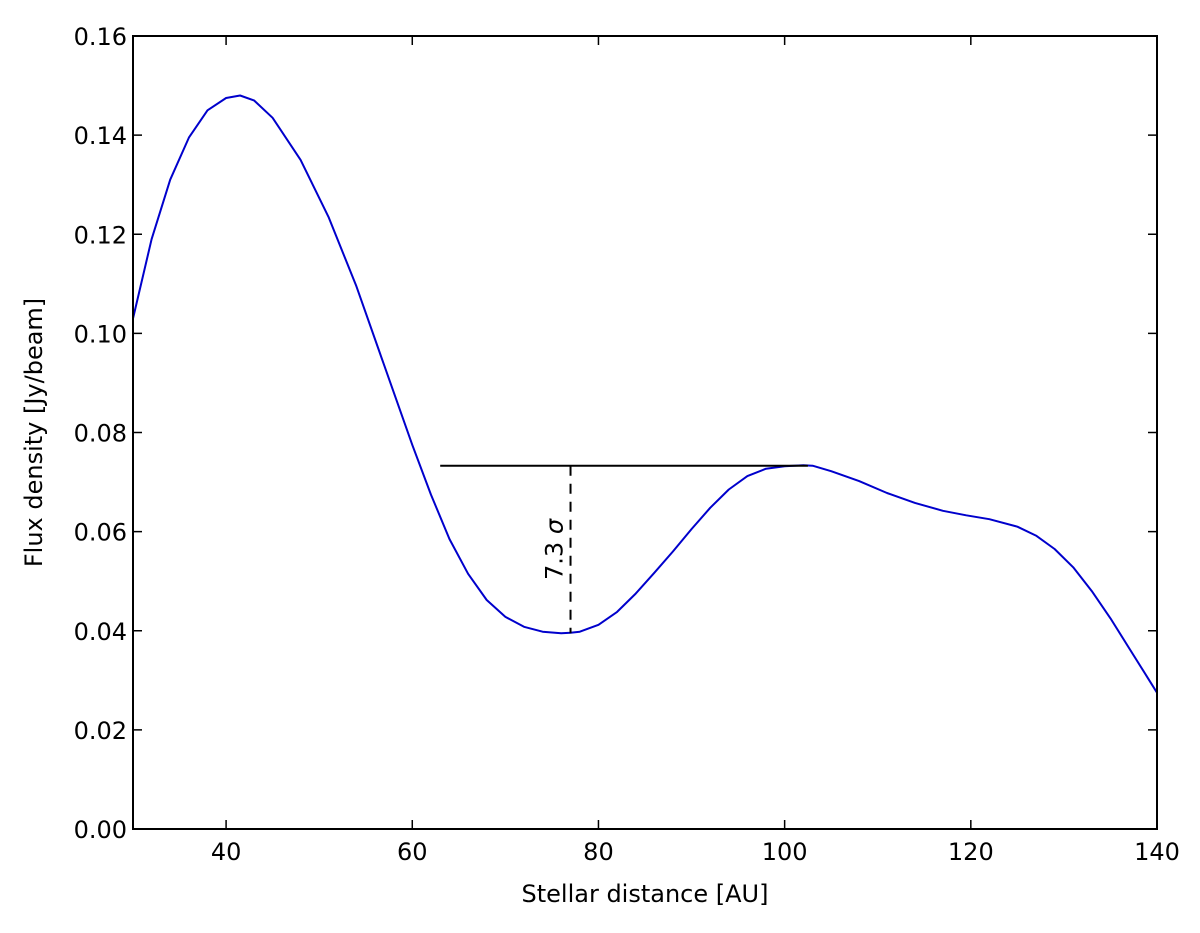 This screenshot has width=1200, height=933. What do you see at coordinates (100, 731) in the screenshot?
I see `y-tick-label: 0.02` at bounding box center [100, 731].